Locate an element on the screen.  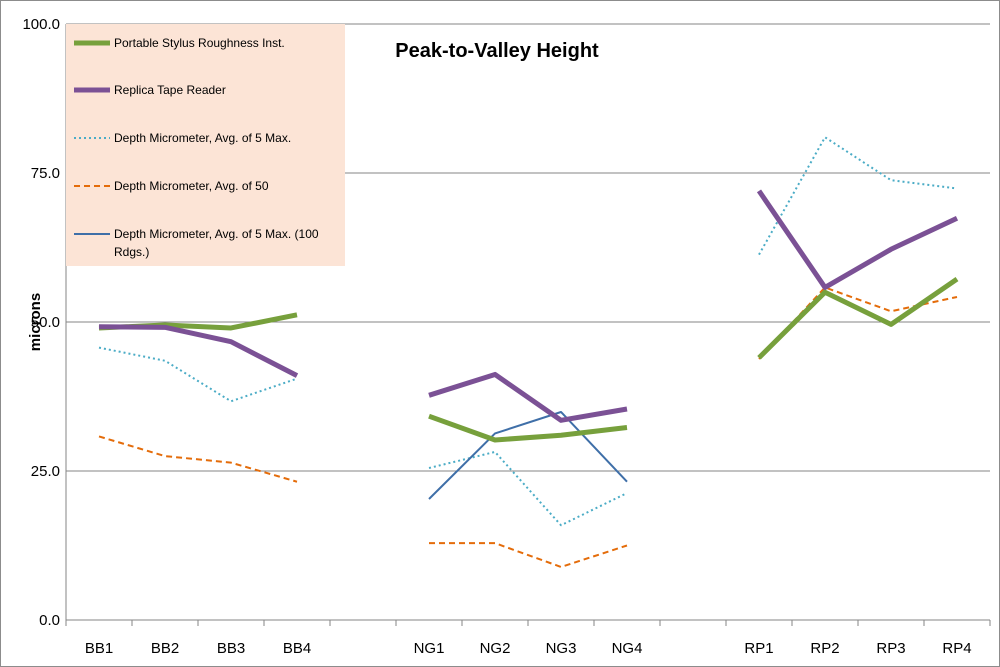
legend-label-dm100-line2: Rdgs.) is located at coordinates (131, 252).